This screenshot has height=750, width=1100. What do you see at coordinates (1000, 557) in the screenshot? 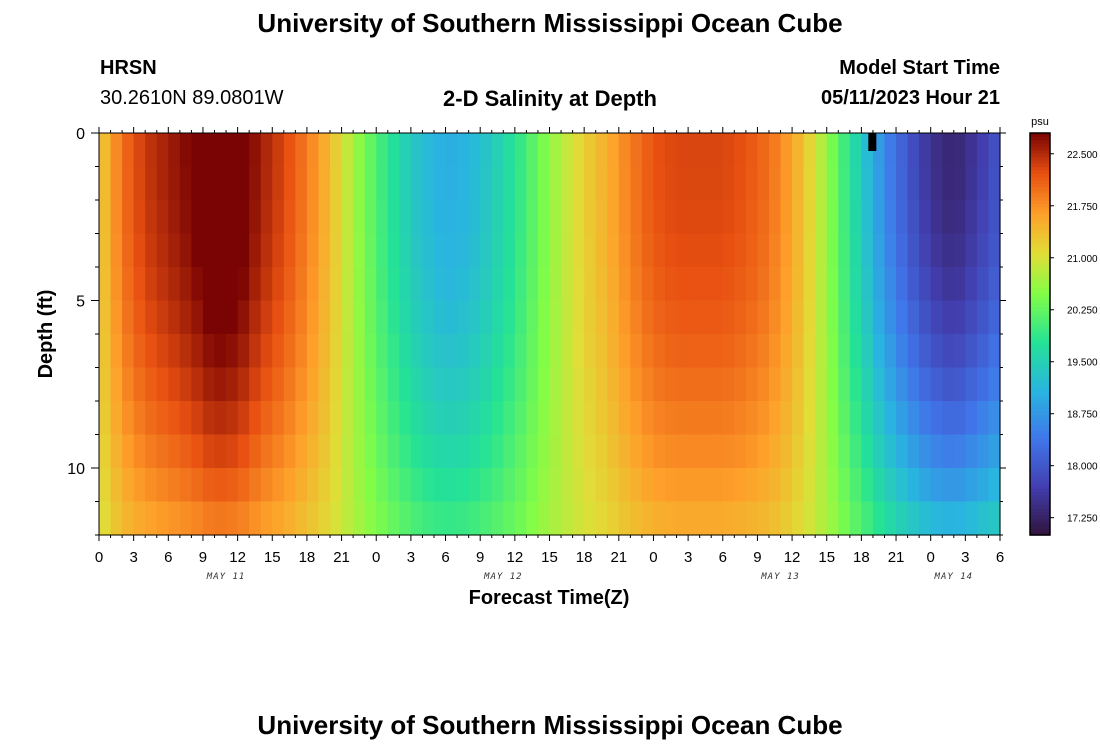
I see `x-tick-label: 6` at bounding box center [1000, 557].